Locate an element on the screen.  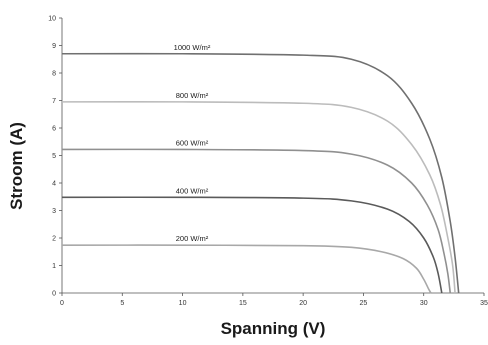
y-tick-label: 7 is located at coordinates (54, 101).